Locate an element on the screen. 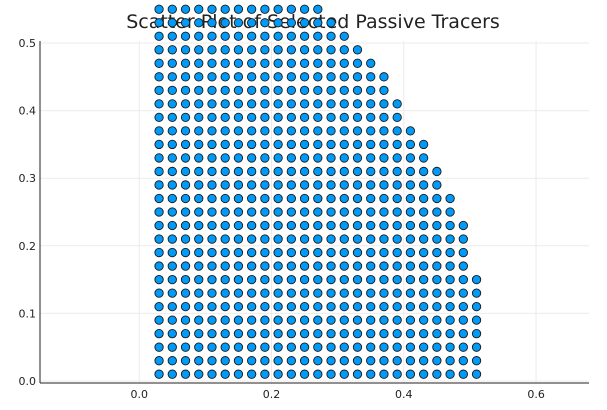 The height and width of the screenshot is (410, 607). x-tick-label: 0.2 is located at coordinates (272, 394).